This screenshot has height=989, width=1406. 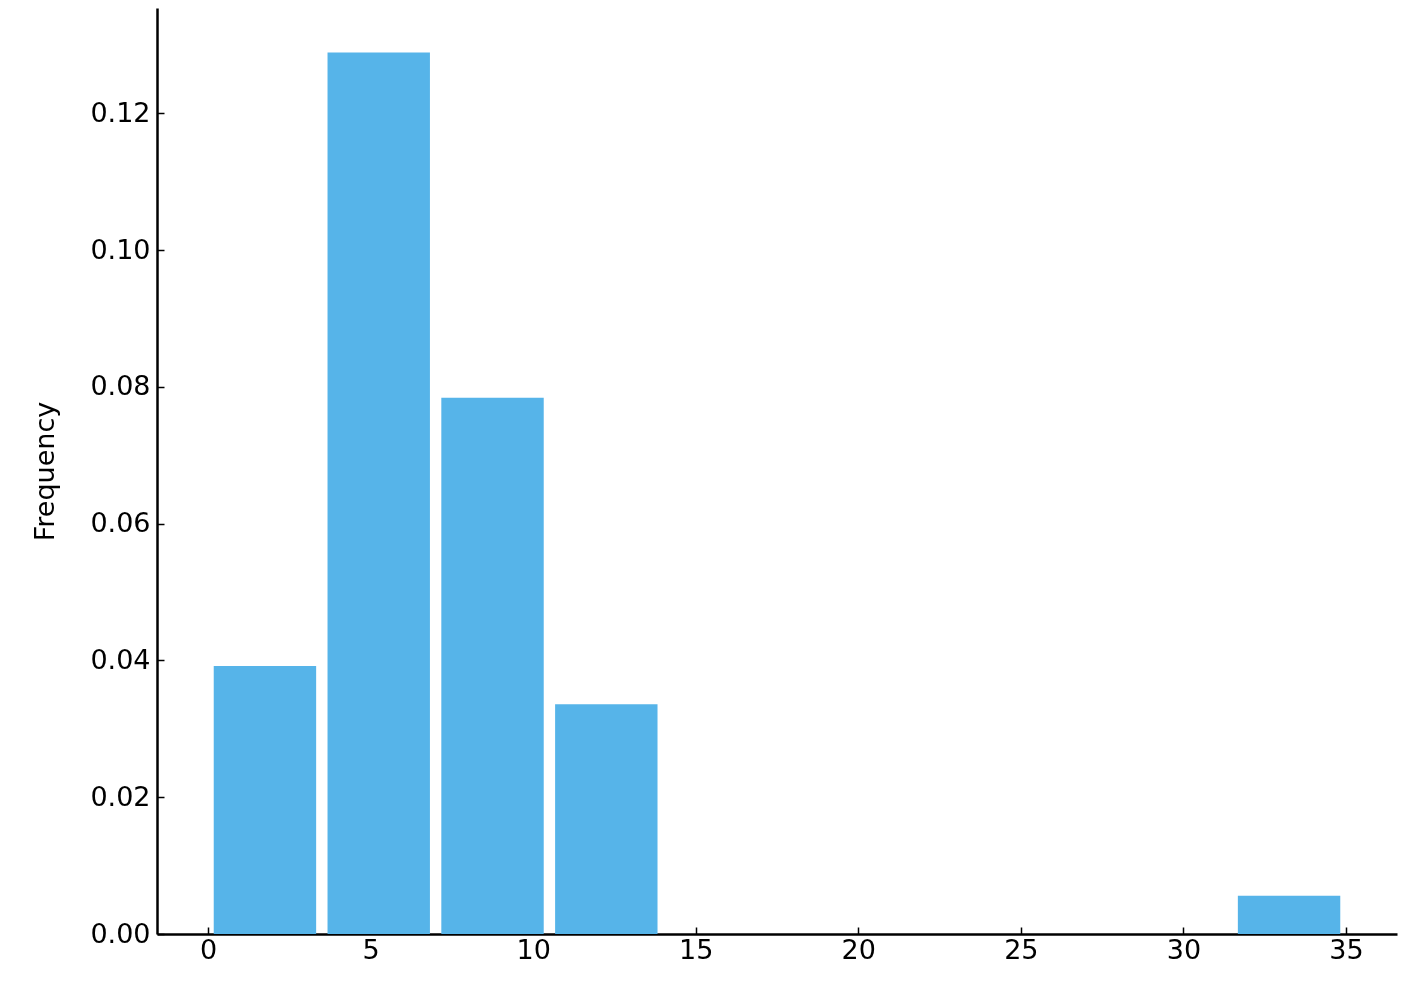 I want to click on y-tick-label: 0.10, so click(x=120, y=249).